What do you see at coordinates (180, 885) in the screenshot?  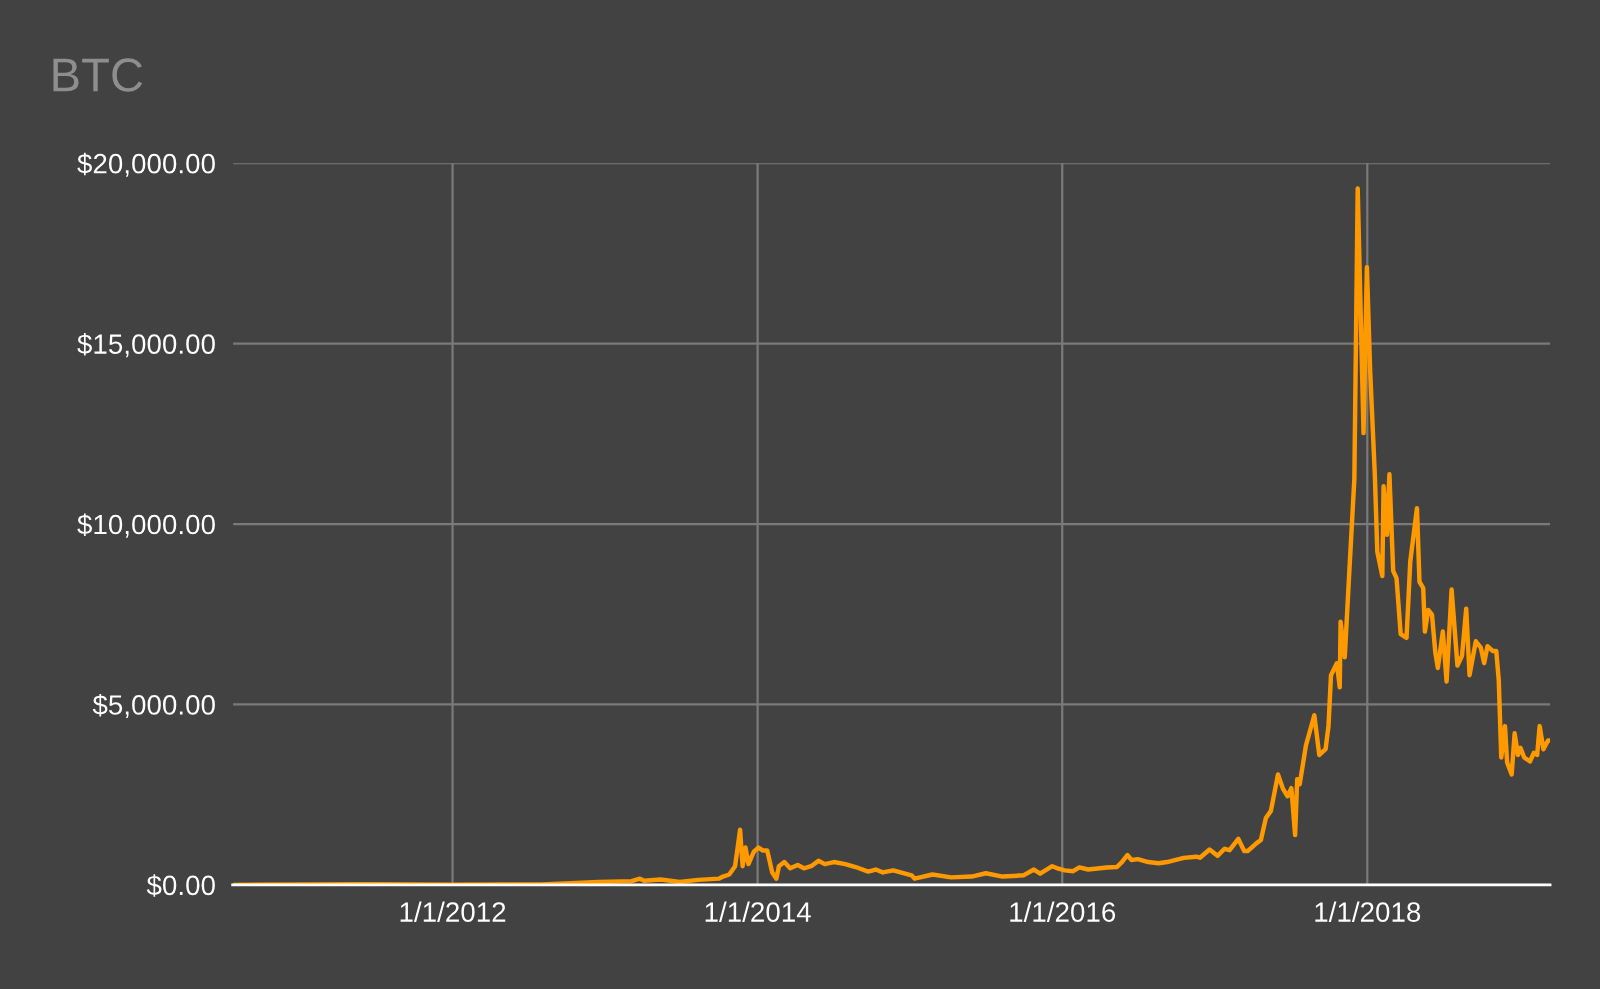 I see `y-tick-label: $0.00` at bounding box center [180, 885].